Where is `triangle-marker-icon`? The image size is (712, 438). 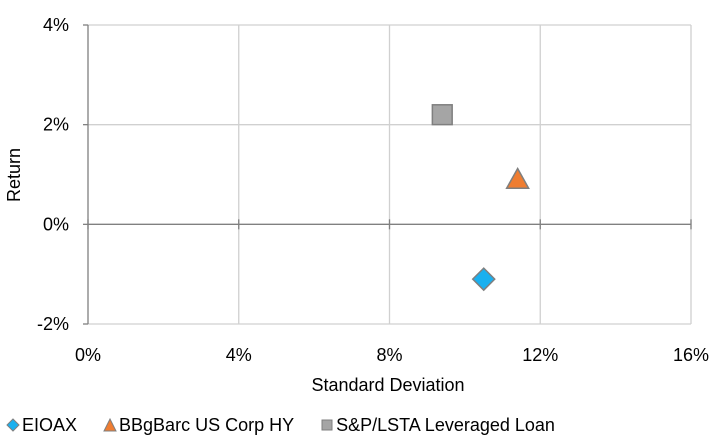 triangle-marker-icon is located at coordinates (110, 425).